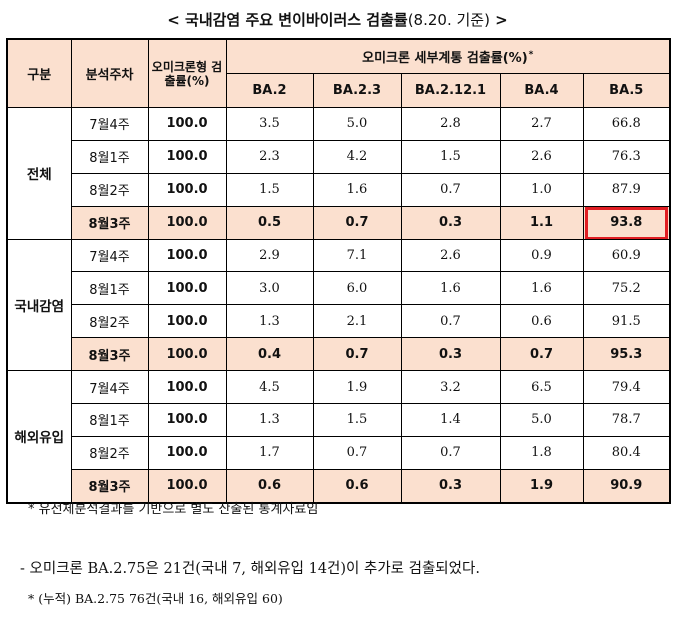 The image size is (675, 629). Describe the element at coordinates (269, 255) in the screenshot. I see `value-cell: 2.9` at that location.